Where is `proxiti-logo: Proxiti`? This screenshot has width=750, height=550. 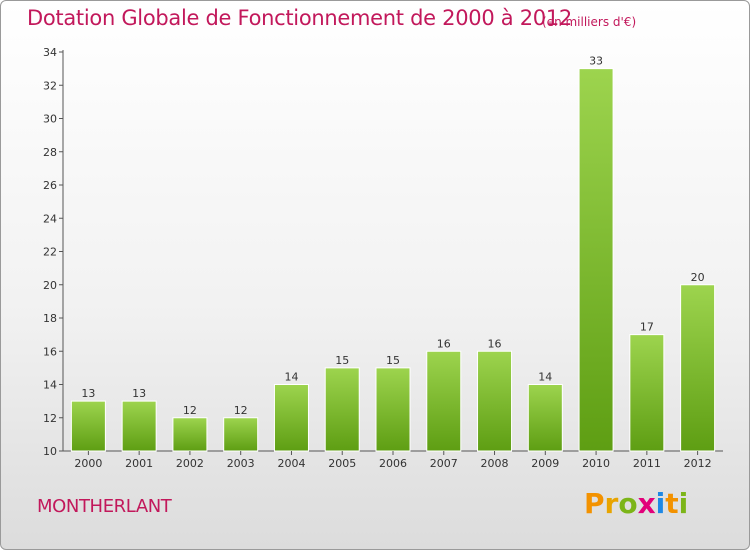 proxiti-logo: Proxiti is located at coordinates (636, 503).